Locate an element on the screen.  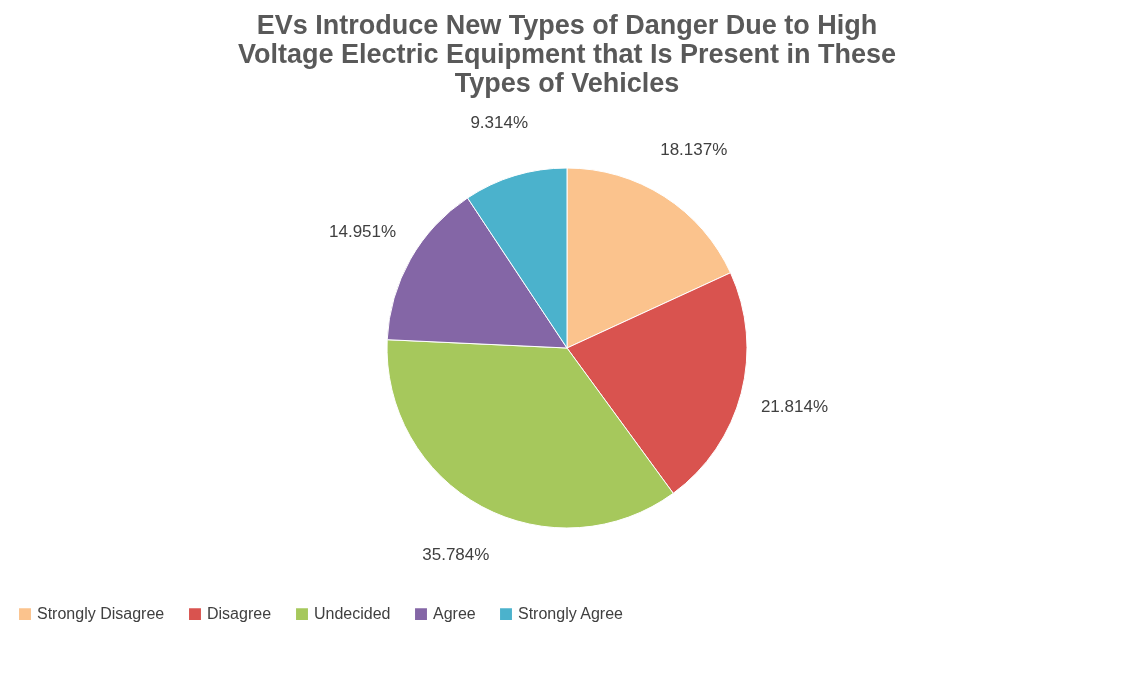
data-label: 14.951% is located at coordinates (363, 232).